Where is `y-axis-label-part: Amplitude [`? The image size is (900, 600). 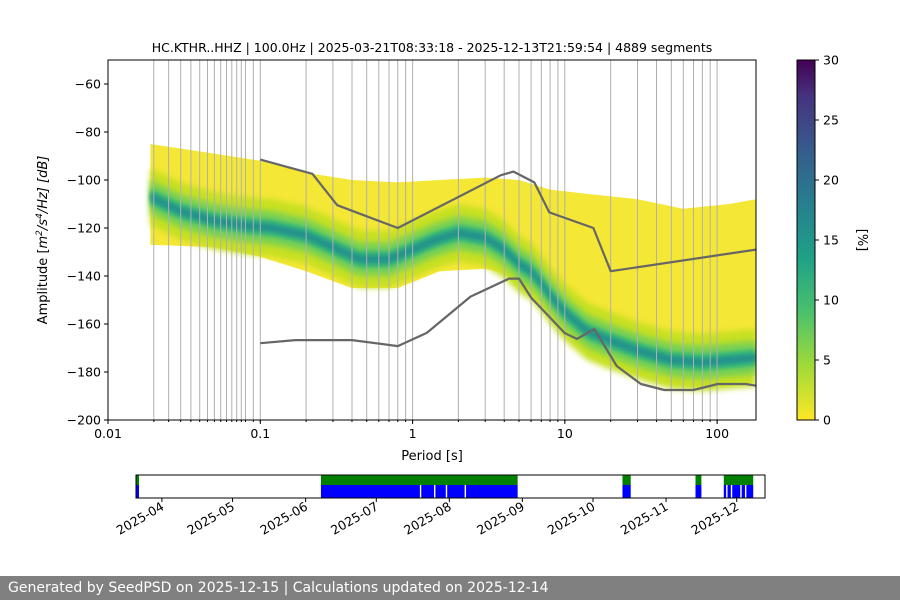 y-axis-label-part: Amplitude [ is located at coordinates (43, 286).